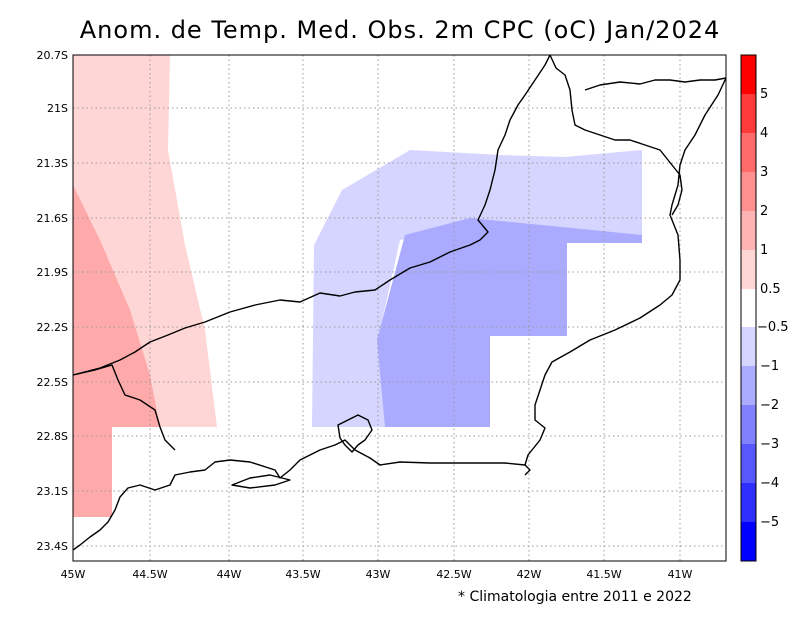  I want to click on warm-anomaly-region-medium, so click(116, 351).